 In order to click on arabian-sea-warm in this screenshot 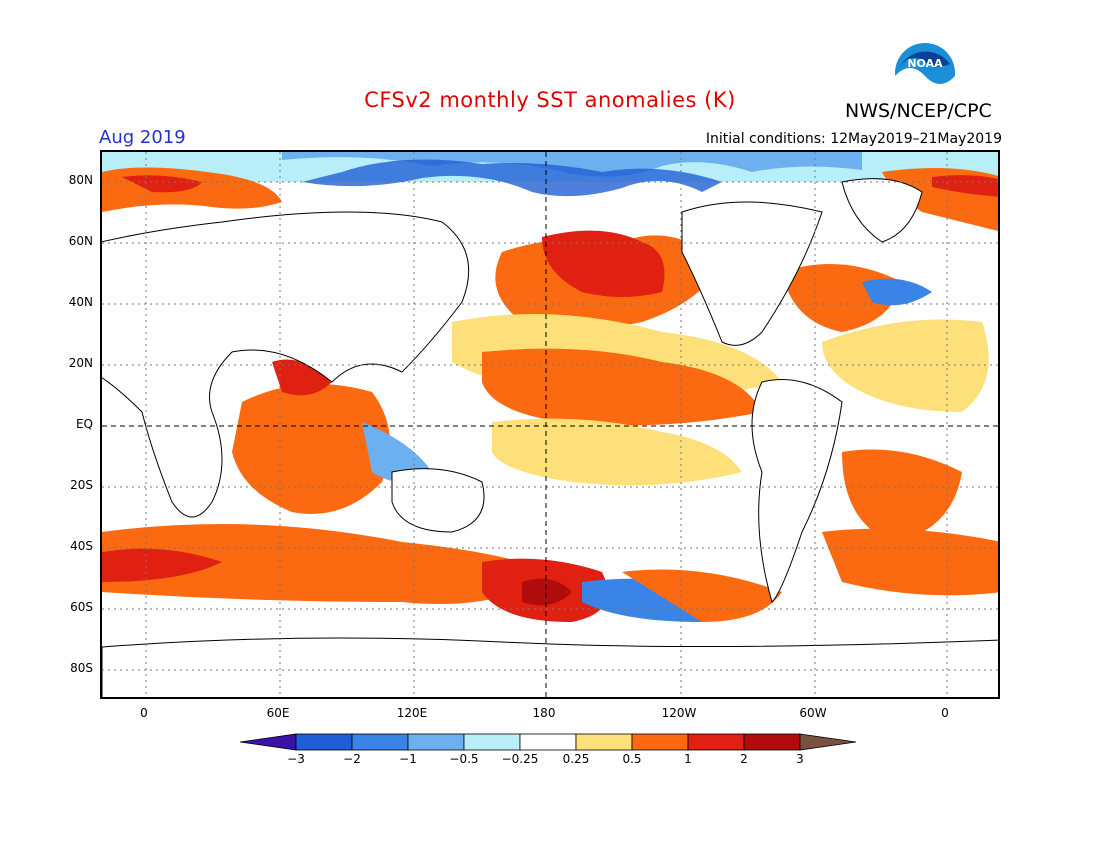, I will do `click(302, 377)`.